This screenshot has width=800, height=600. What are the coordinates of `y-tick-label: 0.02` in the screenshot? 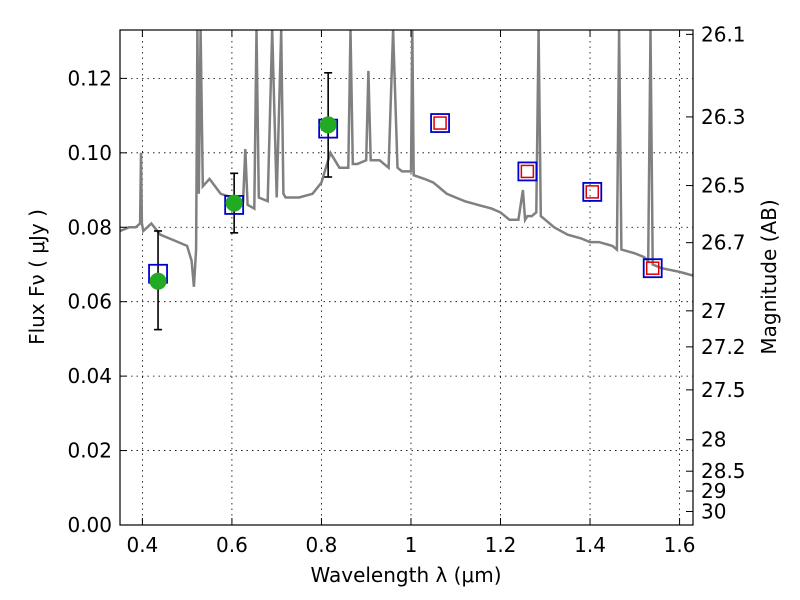 It's located at (89, 451).